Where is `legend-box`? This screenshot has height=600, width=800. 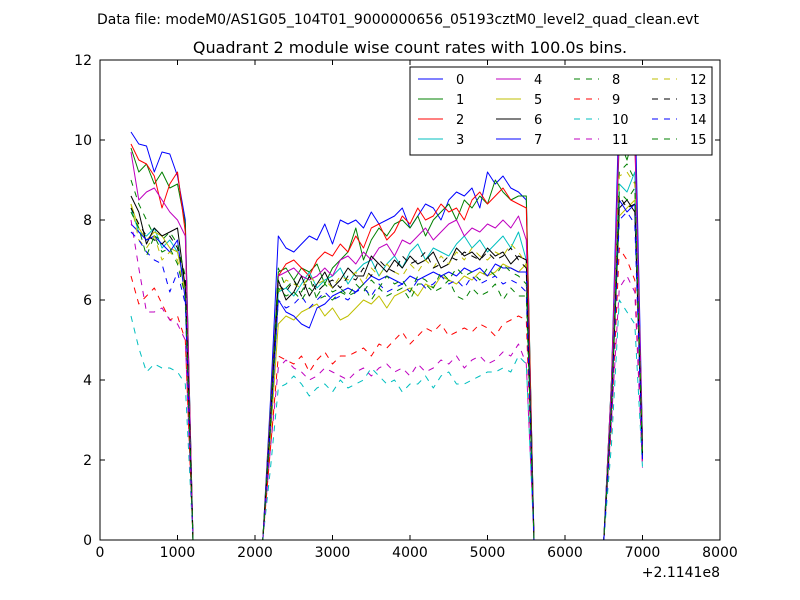
legend-box is located at coordinates (561, 111).